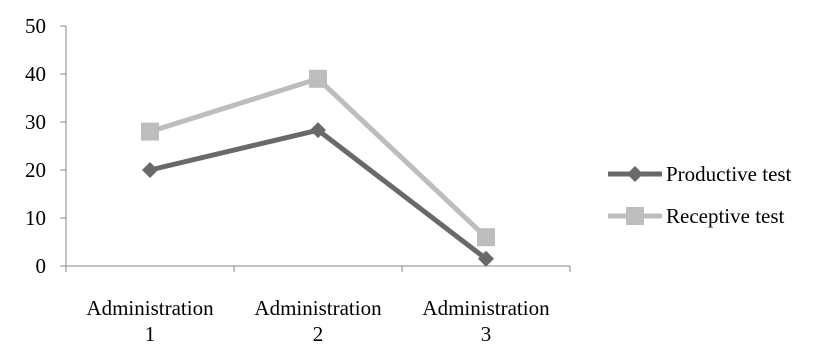 The height and width of the screenshot is (349, 828). I want to click on y-axis: 0 10 20 30 40 50, so click(46, 146).